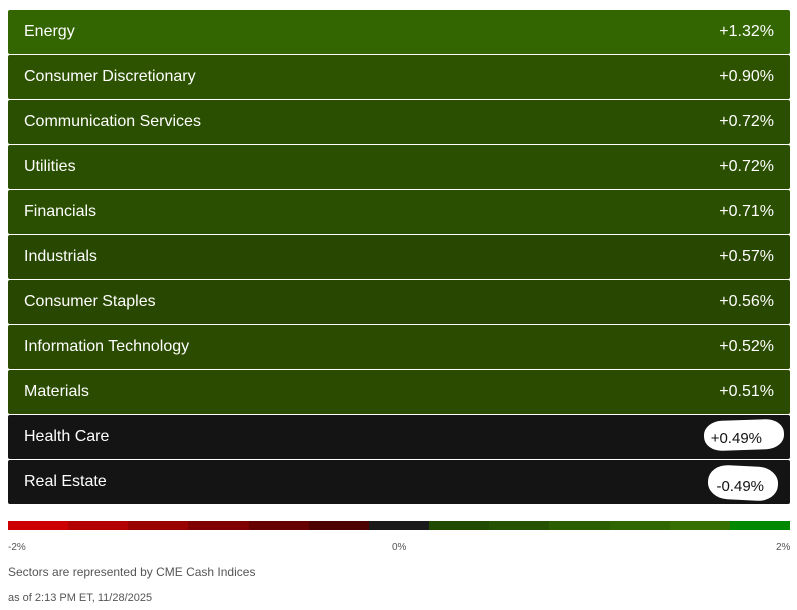 This screenshot has width=797, height=610. I want to click on sector-name: Consumer Staples, so click(90, 301).